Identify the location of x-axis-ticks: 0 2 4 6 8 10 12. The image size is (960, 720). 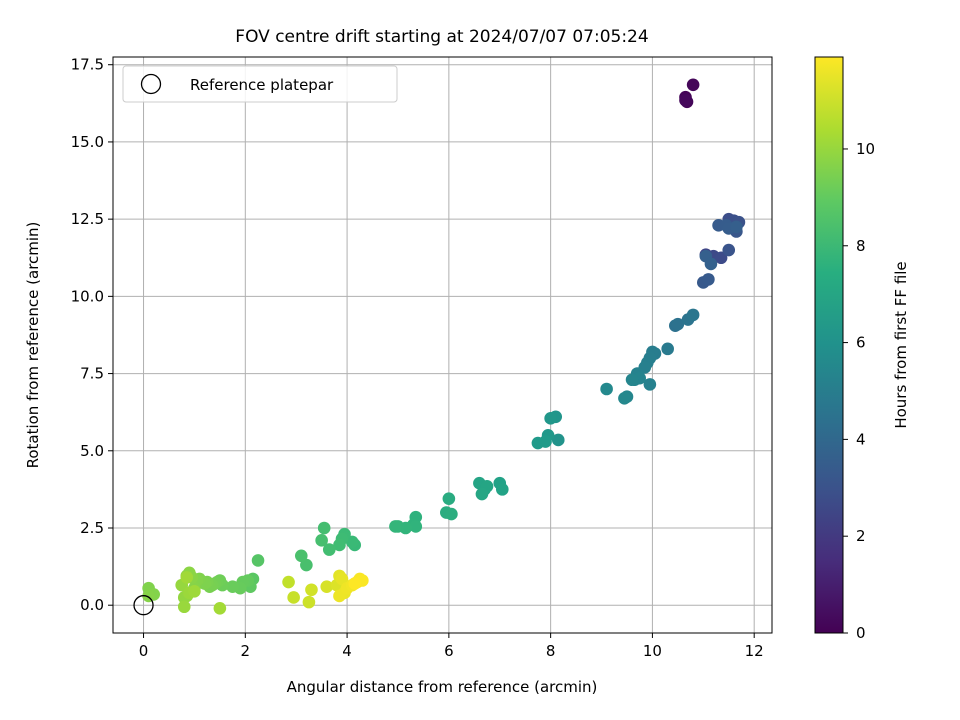
(451, 646).